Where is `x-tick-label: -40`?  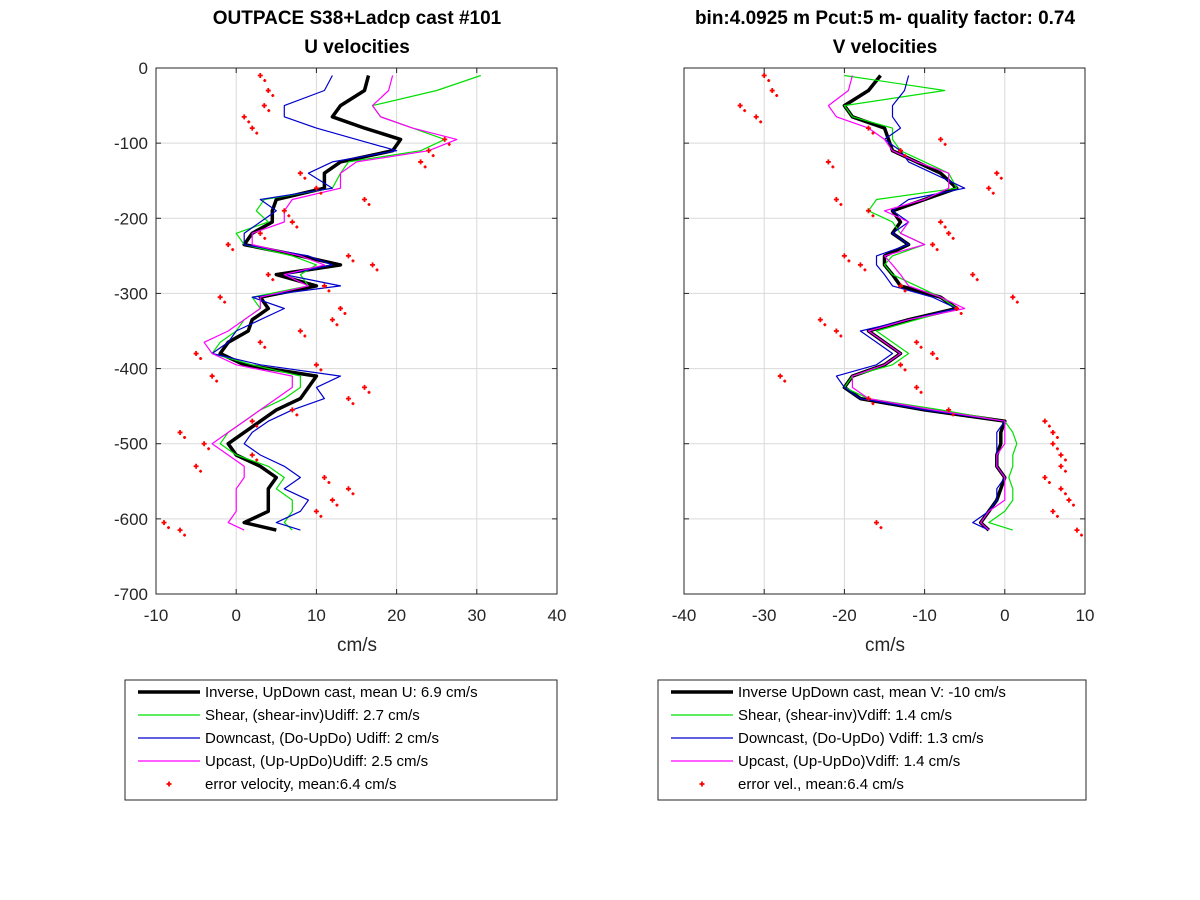
x-tick-label: -40 is located at coordinates (684, 615).